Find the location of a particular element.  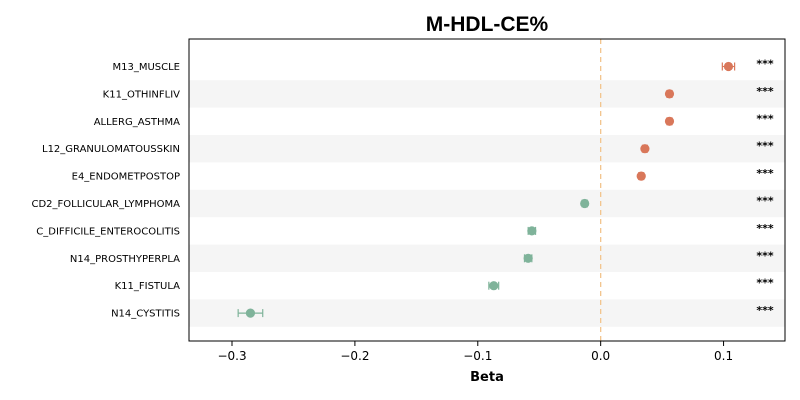

x-tick-label: −0.3 is located at coordinates (231, 356).